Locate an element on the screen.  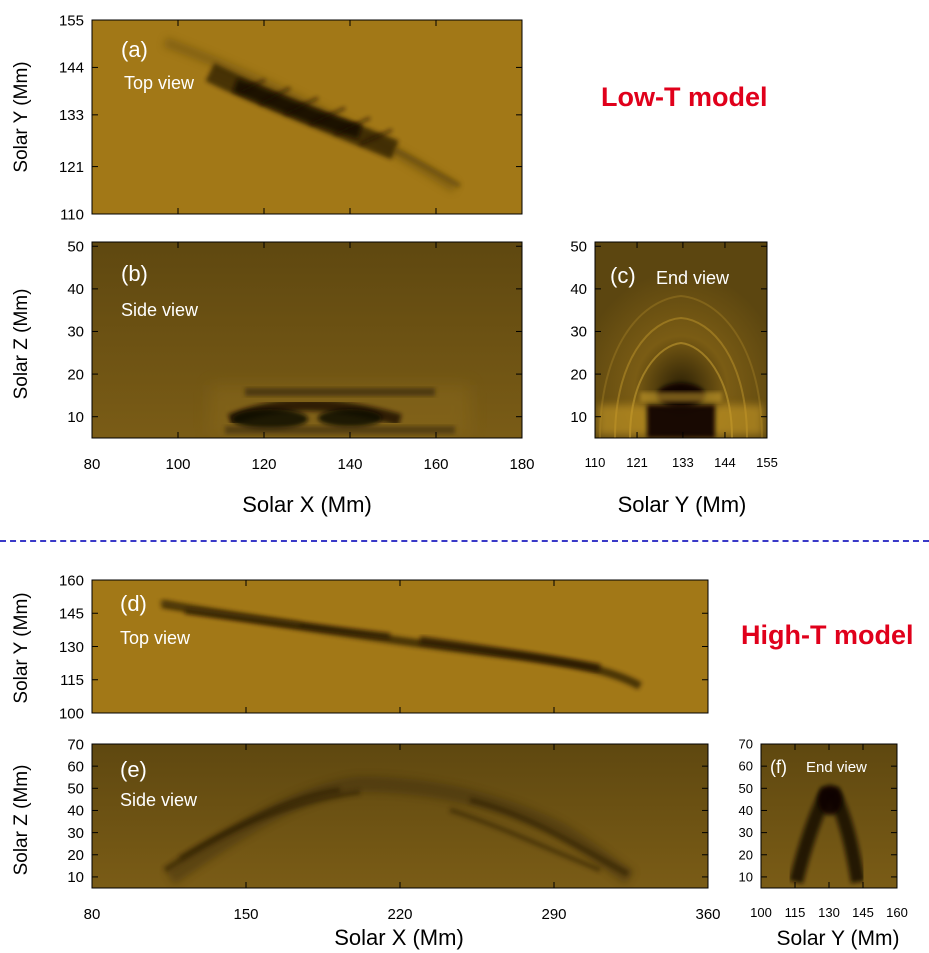
panel-b-ytick-label: 10 is located at coordinates (75, 417).